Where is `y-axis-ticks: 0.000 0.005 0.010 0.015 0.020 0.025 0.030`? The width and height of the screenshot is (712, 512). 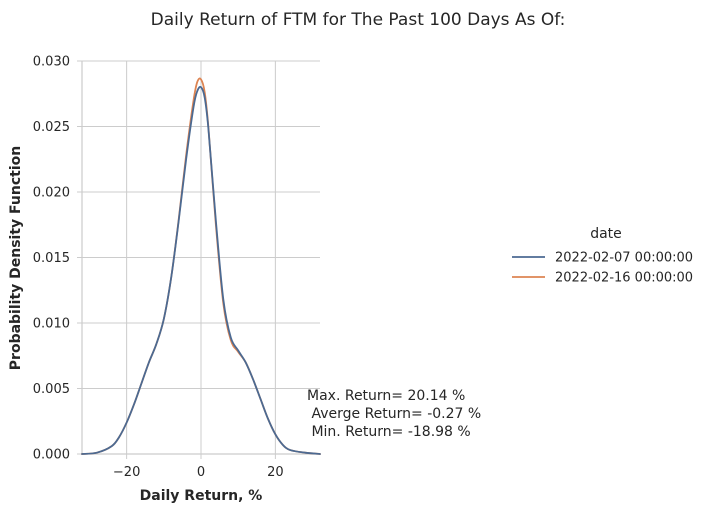 y-axis-ticks: 0.000 0.005 0.010 0.015 0.020 0.025 0.030 is located at coordinates (57, 259).